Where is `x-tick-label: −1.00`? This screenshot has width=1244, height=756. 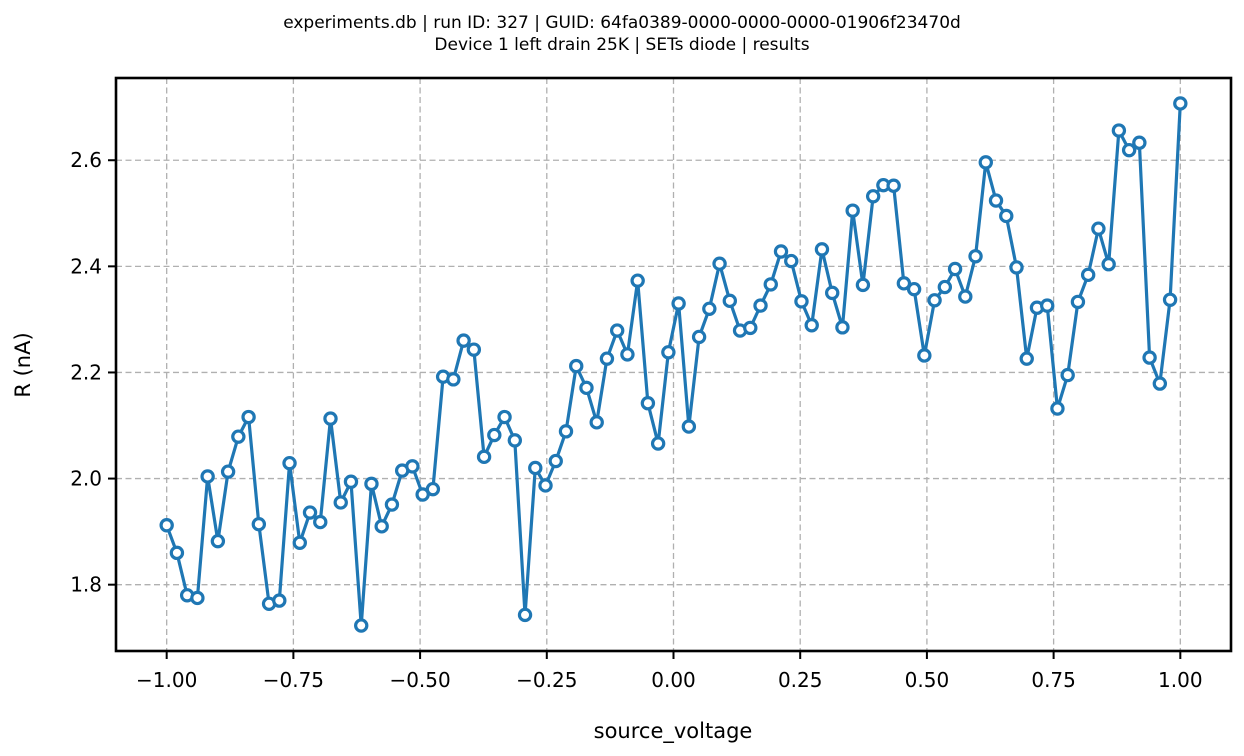
x-tick-label: −1.00 is located at coordinates (166, 680).